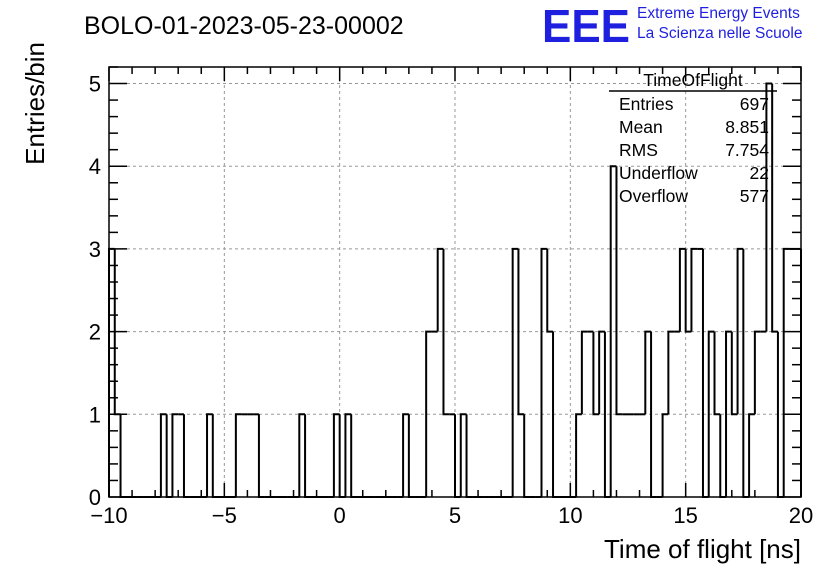 Image resolution: width=836 pixels, height=572 pixels. Describe the element at coordinates (570, 515) in the screenshot. I see `x-tick-label: 10` at that location.